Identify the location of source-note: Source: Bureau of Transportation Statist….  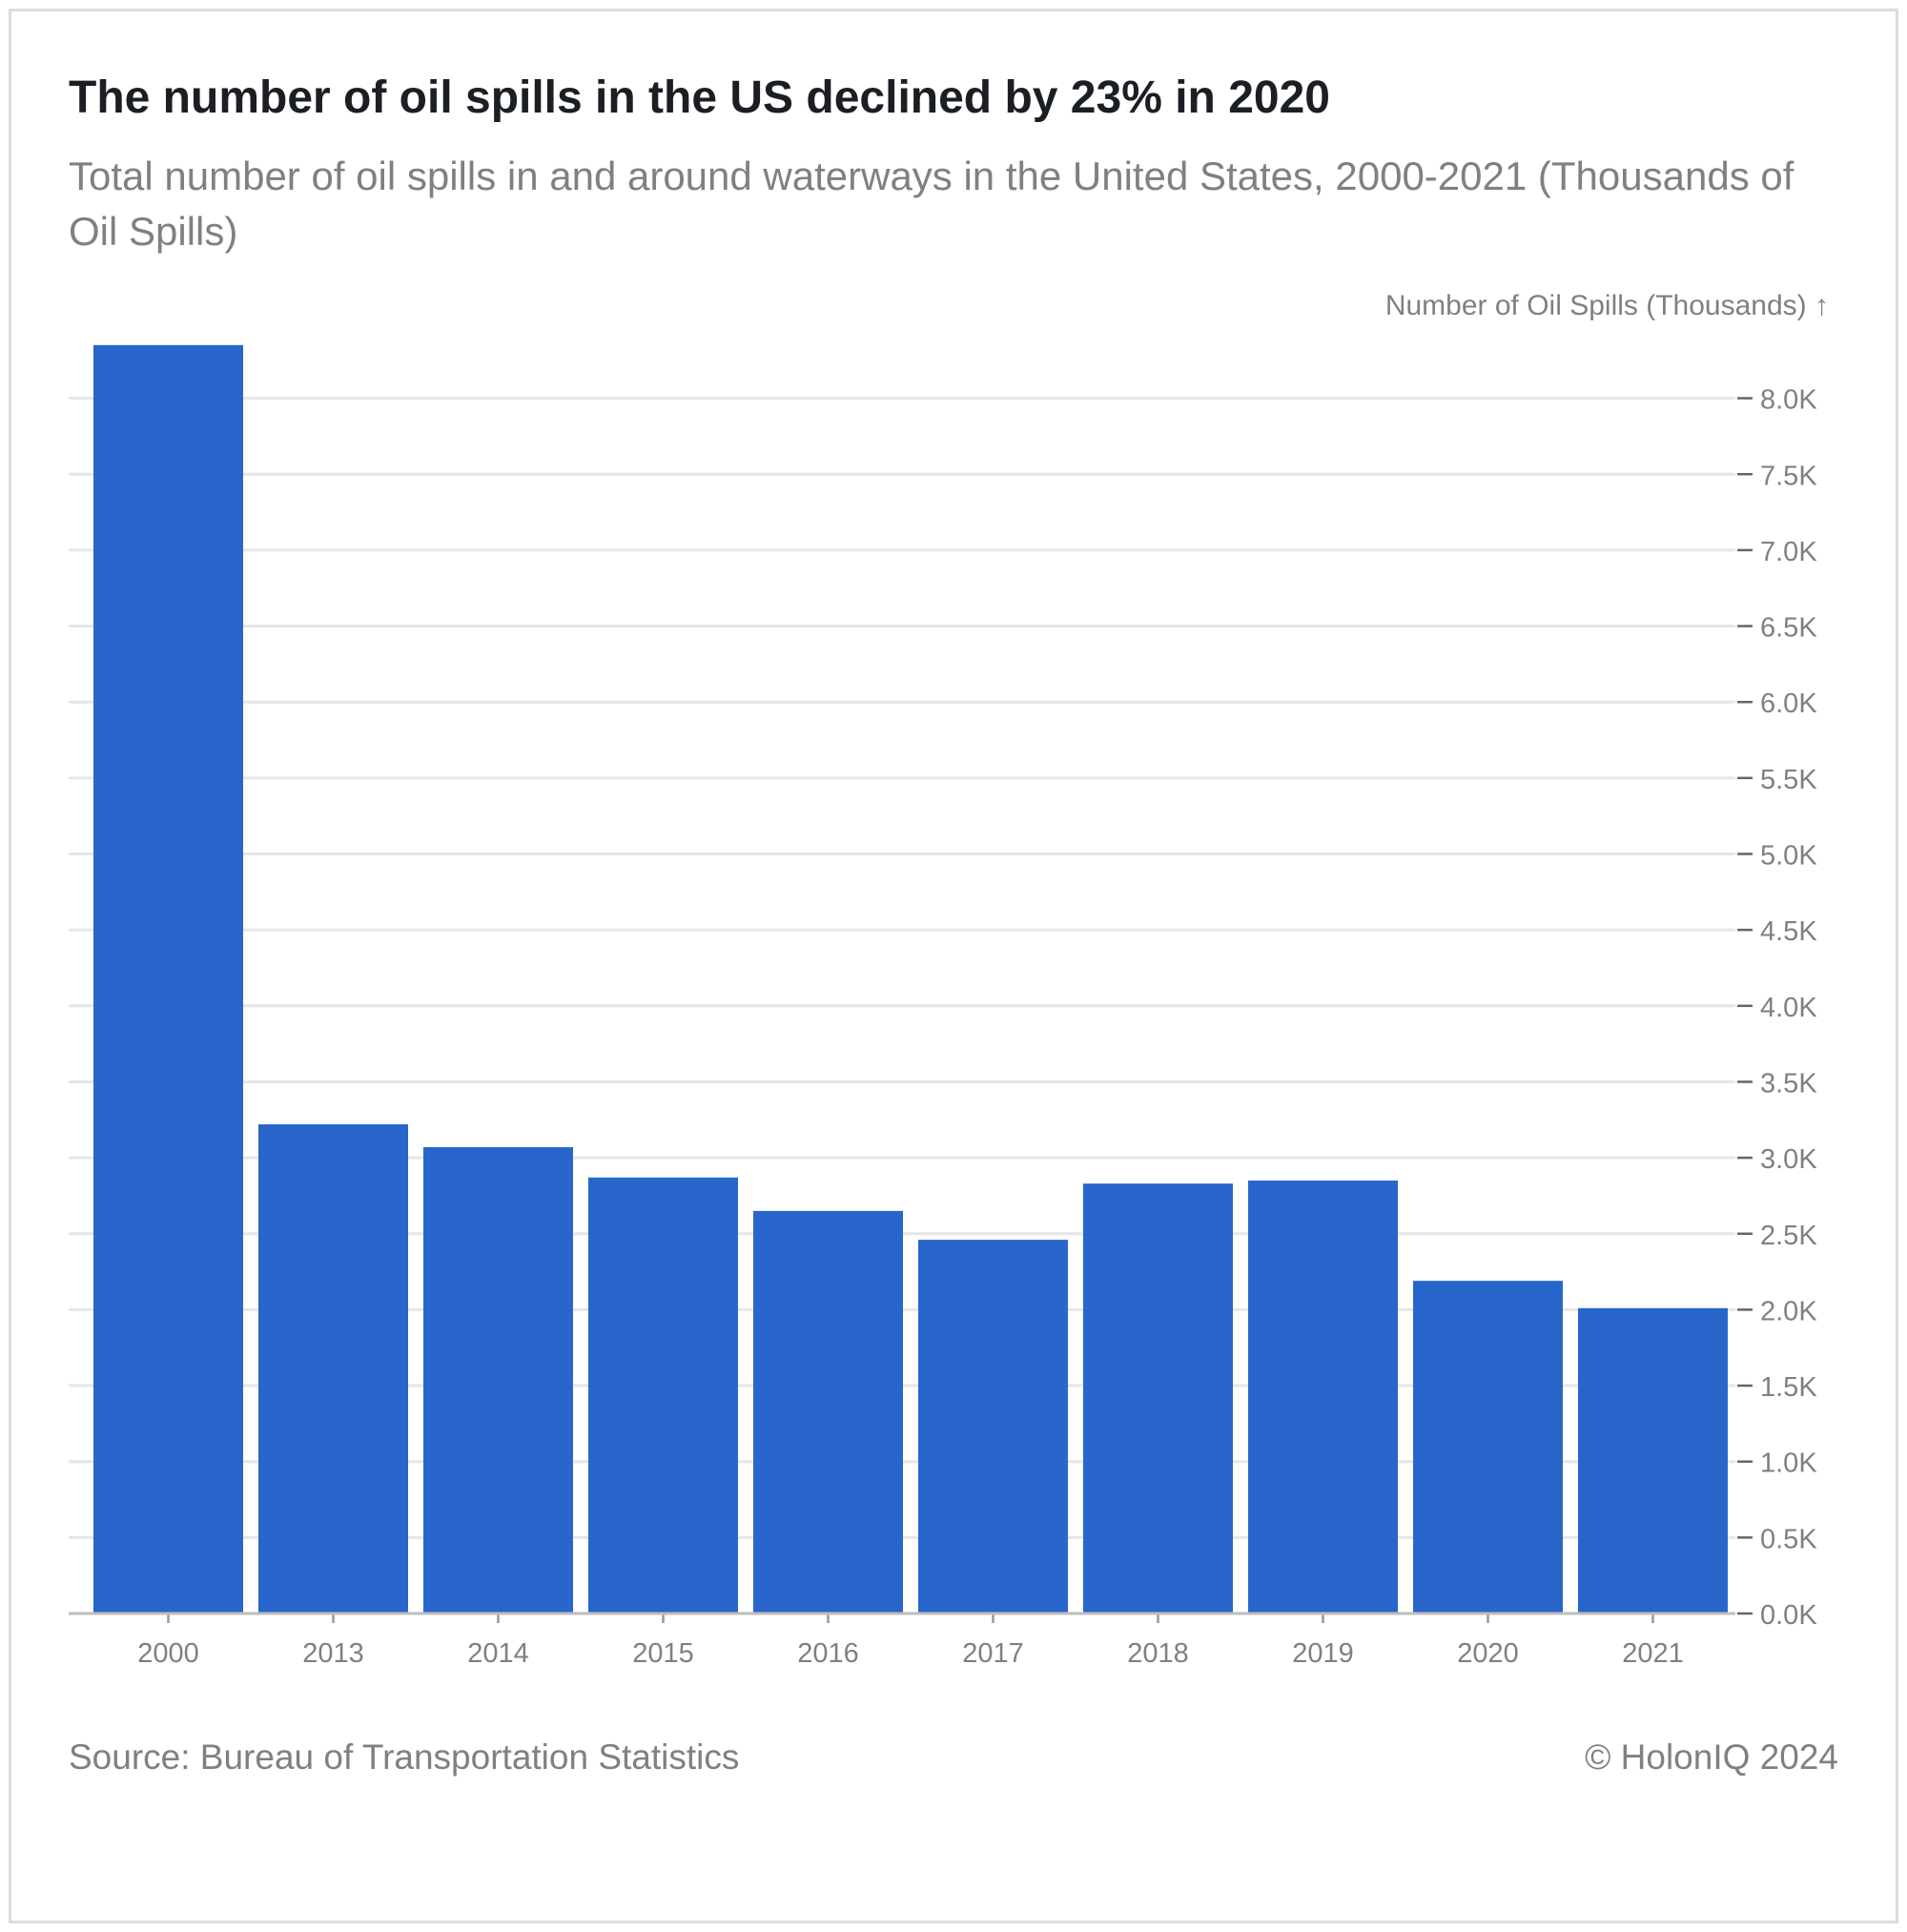
(404, 1757).